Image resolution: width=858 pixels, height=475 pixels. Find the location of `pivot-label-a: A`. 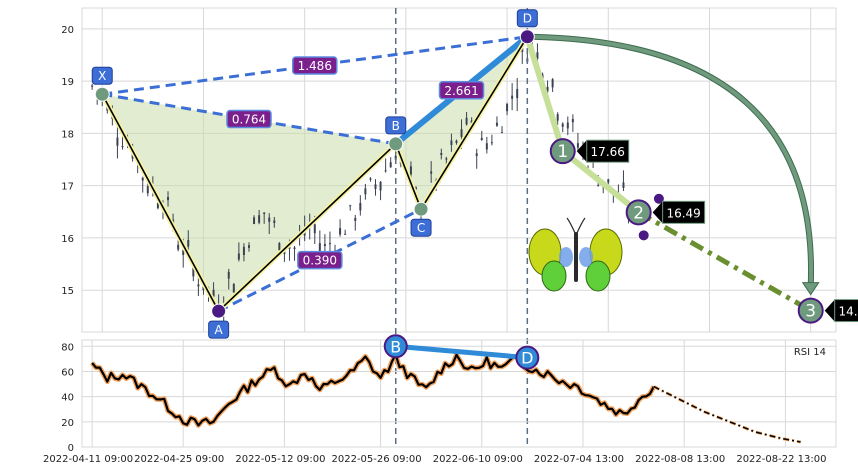

pivot-label-a: A is located at coordinates (219, 330).